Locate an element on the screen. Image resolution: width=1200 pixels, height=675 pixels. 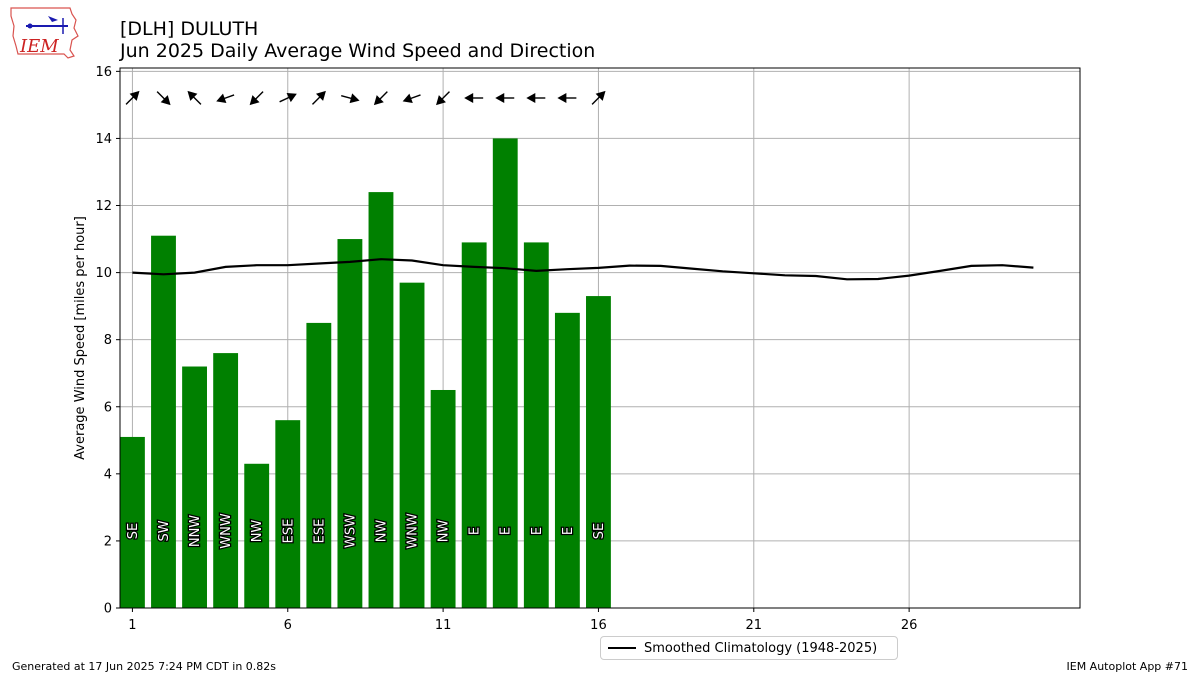
chart-title-station: [DLH] DULUTH is located at coordinates (189, 29).